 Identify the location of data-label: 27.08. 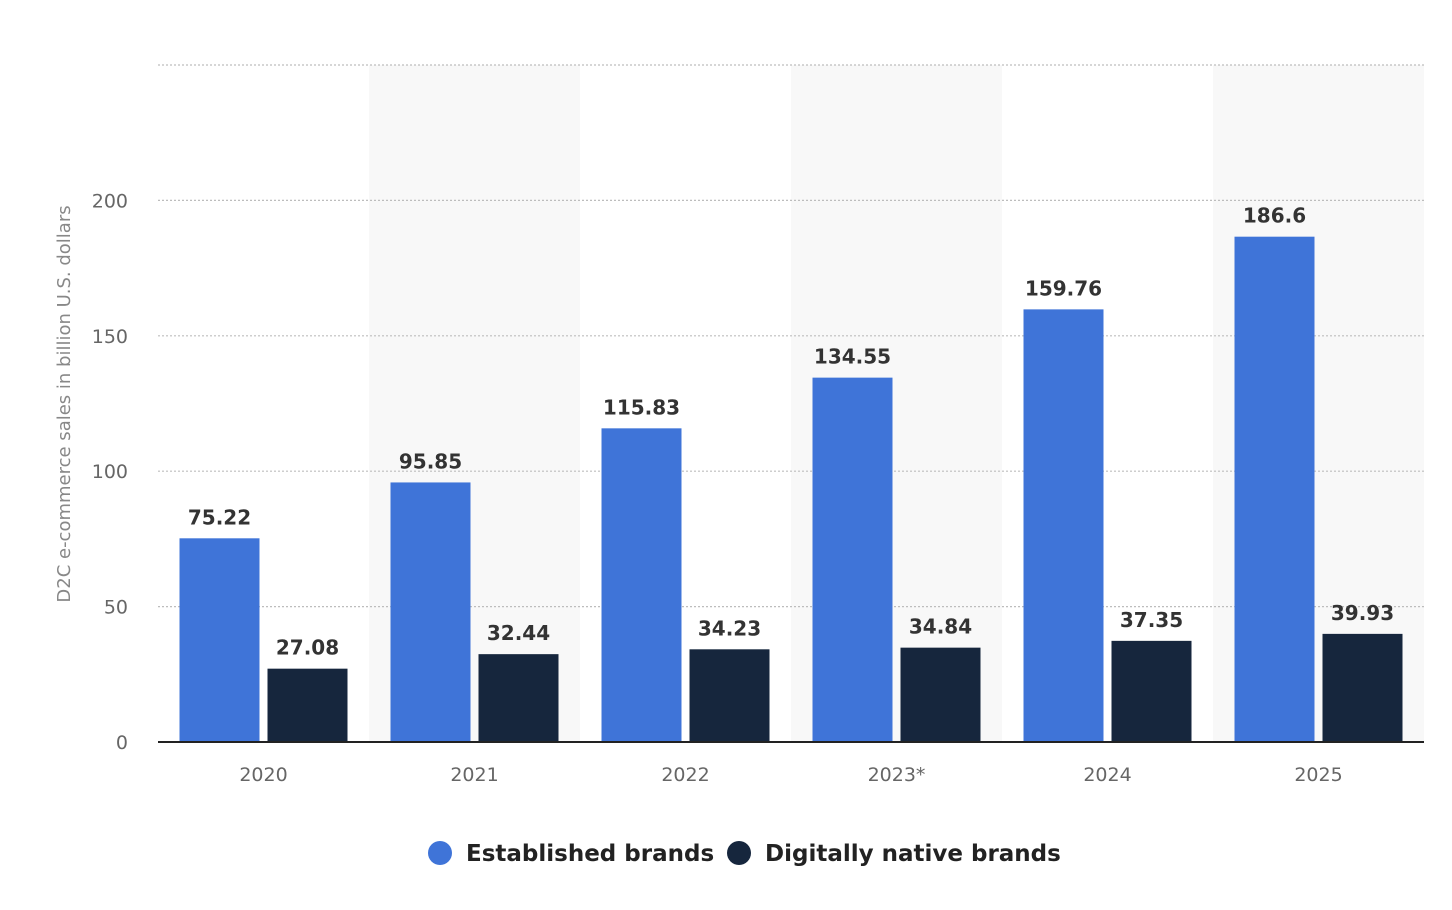
(307, 648).